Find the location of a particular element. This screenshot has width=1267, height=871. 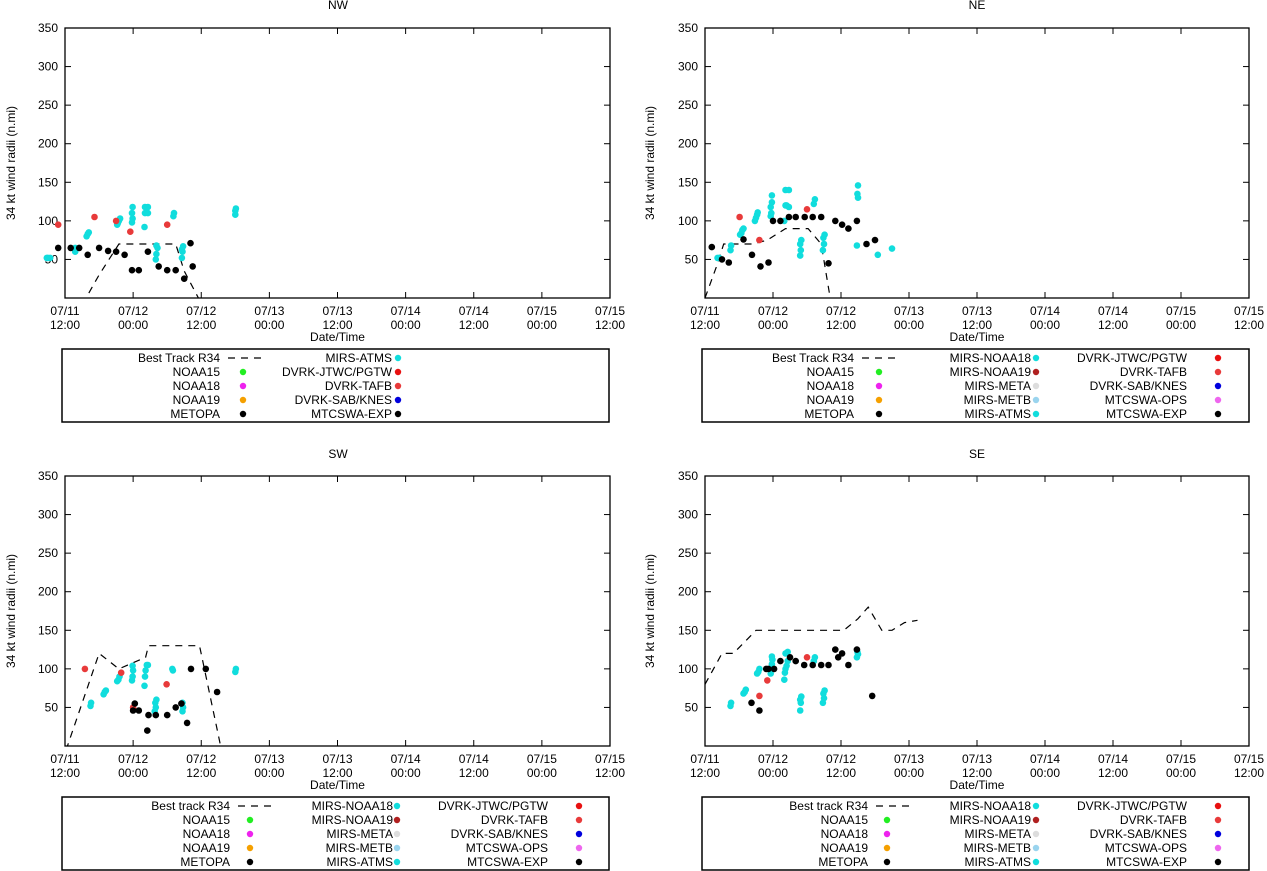

y-tick-label: 200 is located at coordinates (688, 144).